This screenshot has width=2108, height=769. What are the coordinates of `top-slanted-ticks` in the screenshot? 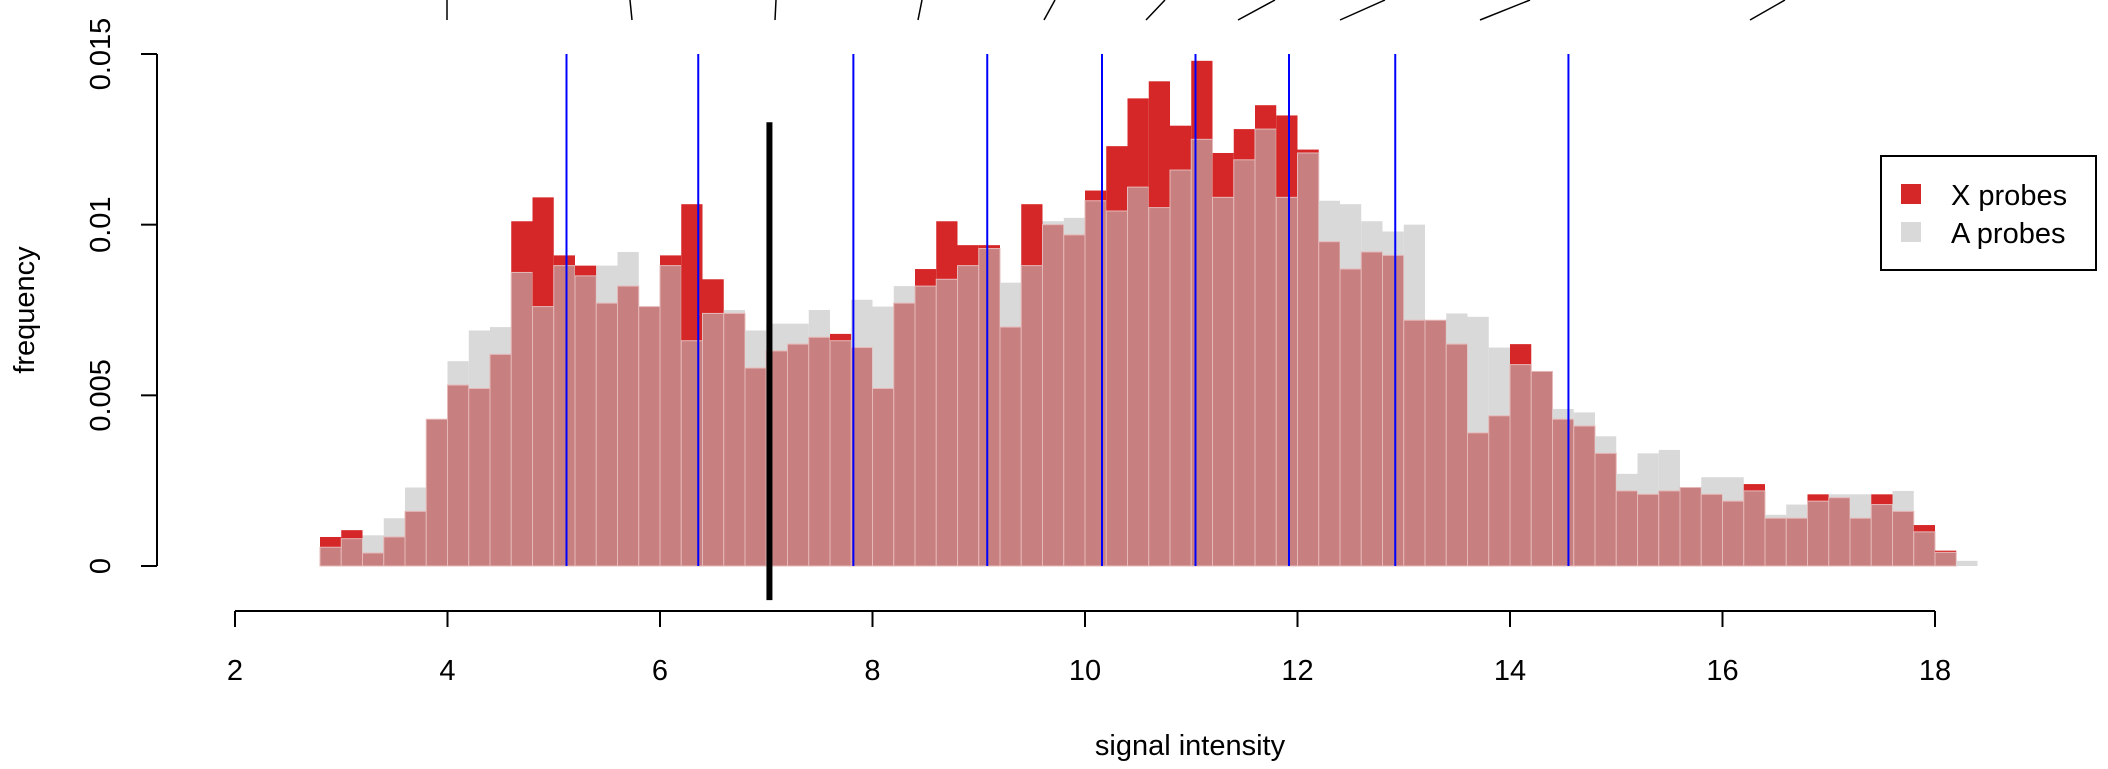 It's located at (1116, 10).